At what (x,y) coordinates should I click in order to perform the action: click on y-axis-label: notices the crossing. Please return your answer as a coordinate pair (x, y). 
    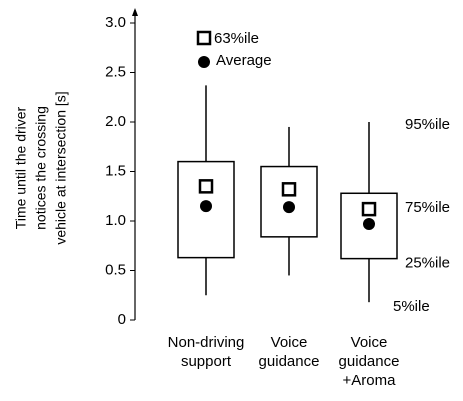
    Looking at the image, I should click on (41, 168).